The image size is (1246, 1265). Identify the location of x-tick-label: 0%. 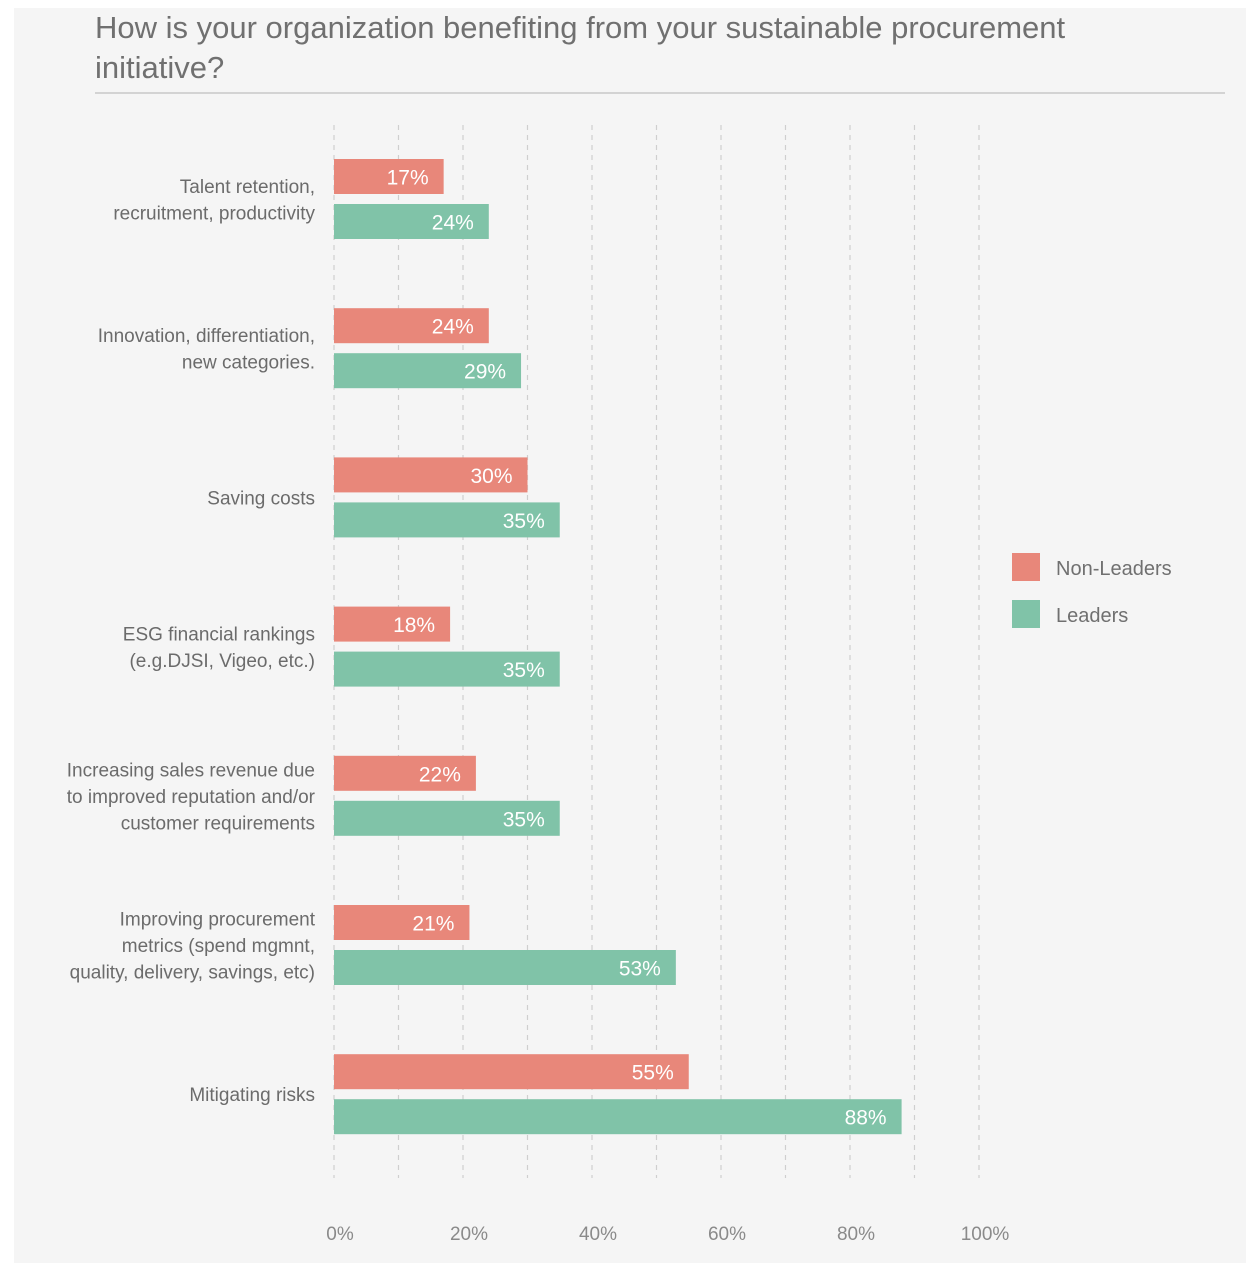
(340, 1234).